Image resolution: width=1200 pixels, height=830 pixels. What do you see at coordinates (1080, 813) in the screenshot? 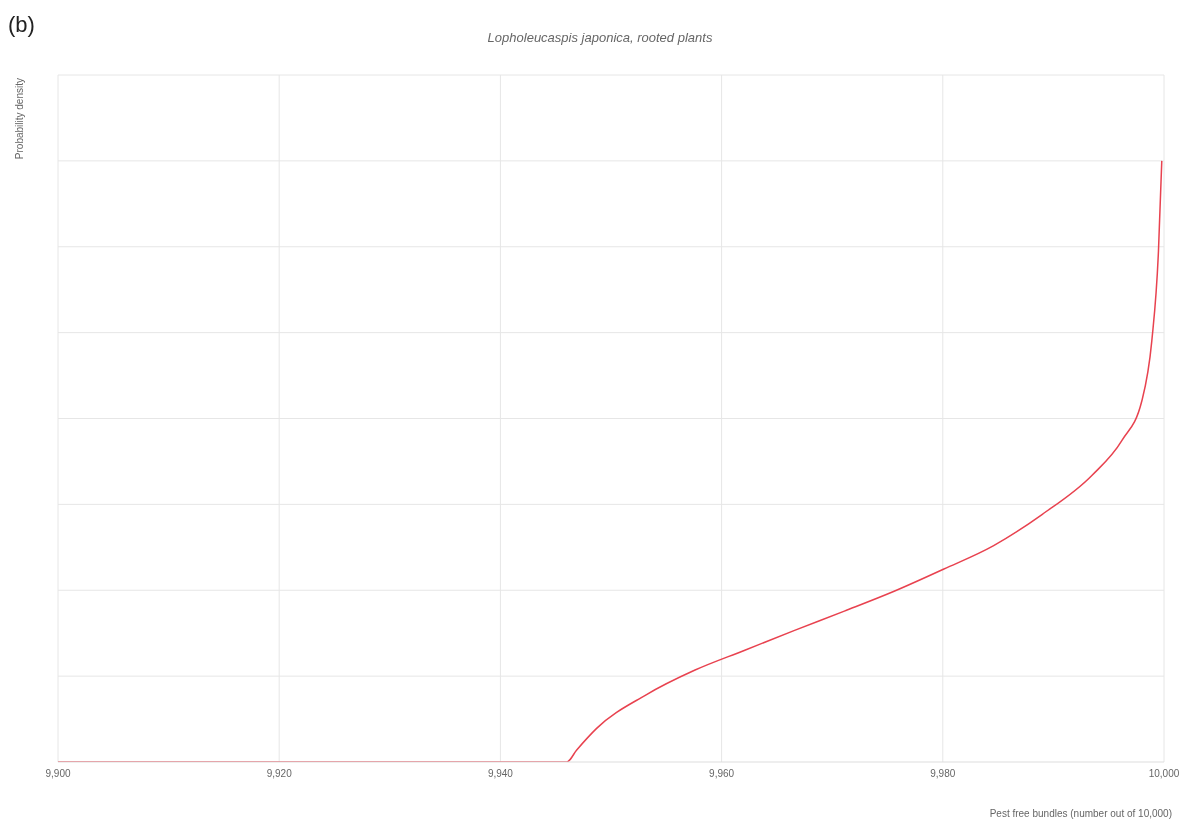
I see `x-axis-title: Pest free bundles (number out of 10,000)` at bounding box center [1080, 813].